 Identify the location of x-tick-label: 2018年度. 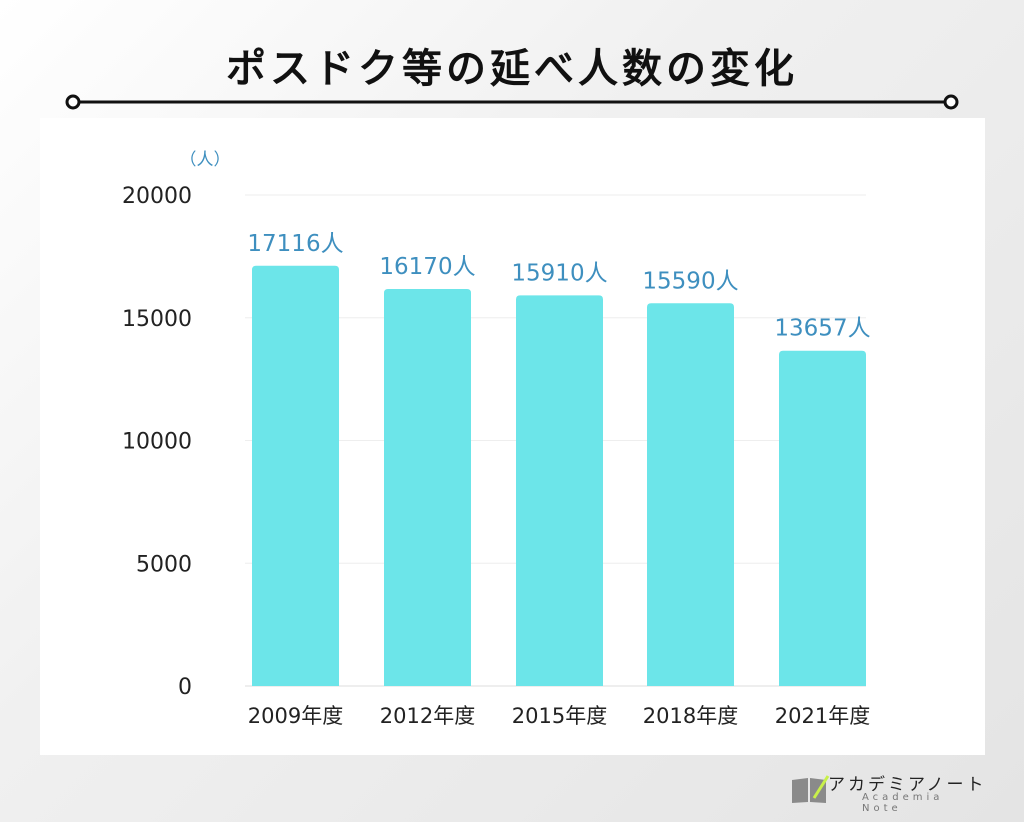
(690, 716).